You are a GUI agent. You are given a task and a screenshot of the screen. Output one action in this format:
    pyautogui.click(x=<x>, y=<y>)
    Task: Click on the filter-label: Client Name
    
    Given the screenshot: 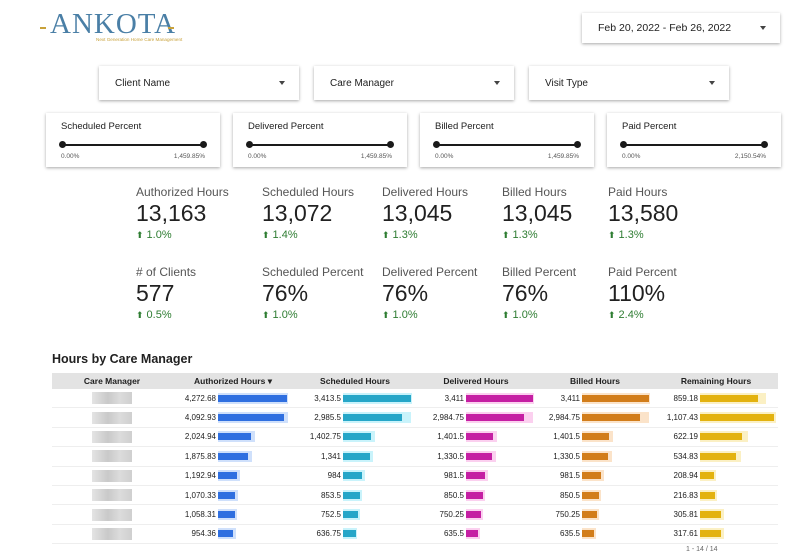 What is the action you would take?
    pyautogui.click(x=143, y=83)
    